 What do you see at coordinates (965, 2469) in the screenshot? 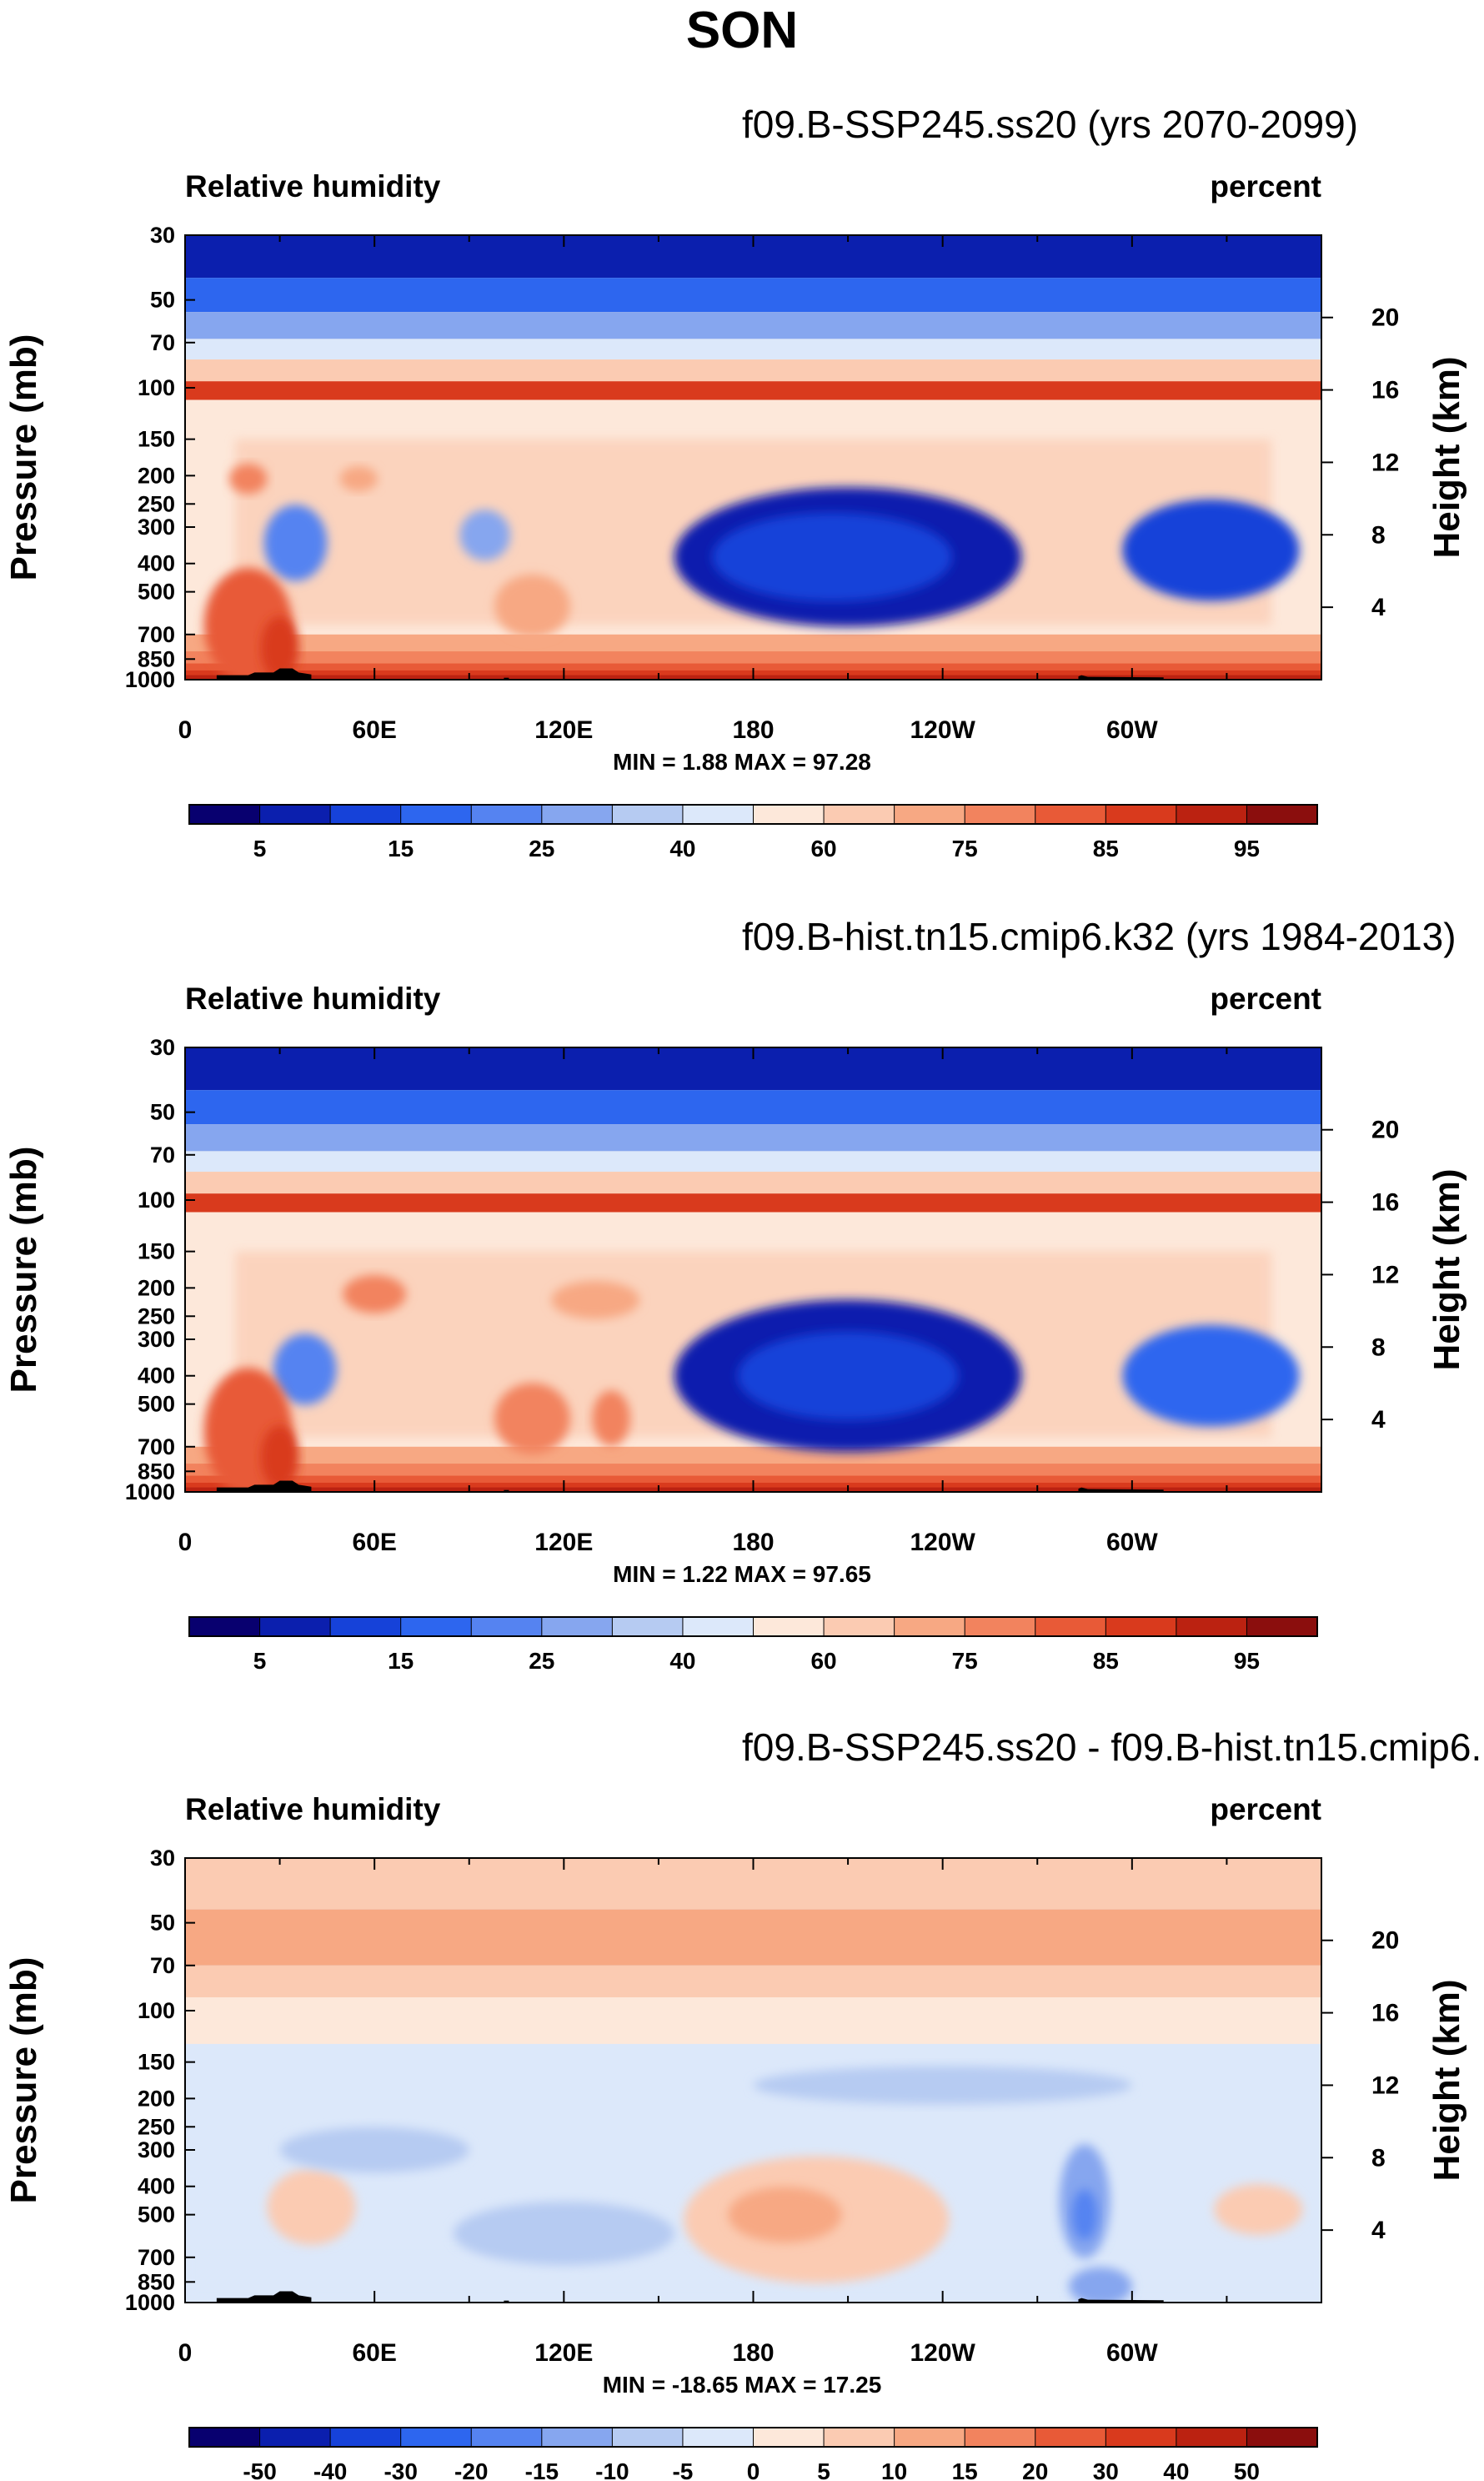
I see `colorbar-label: 15` at bounding box center [965, 2469].